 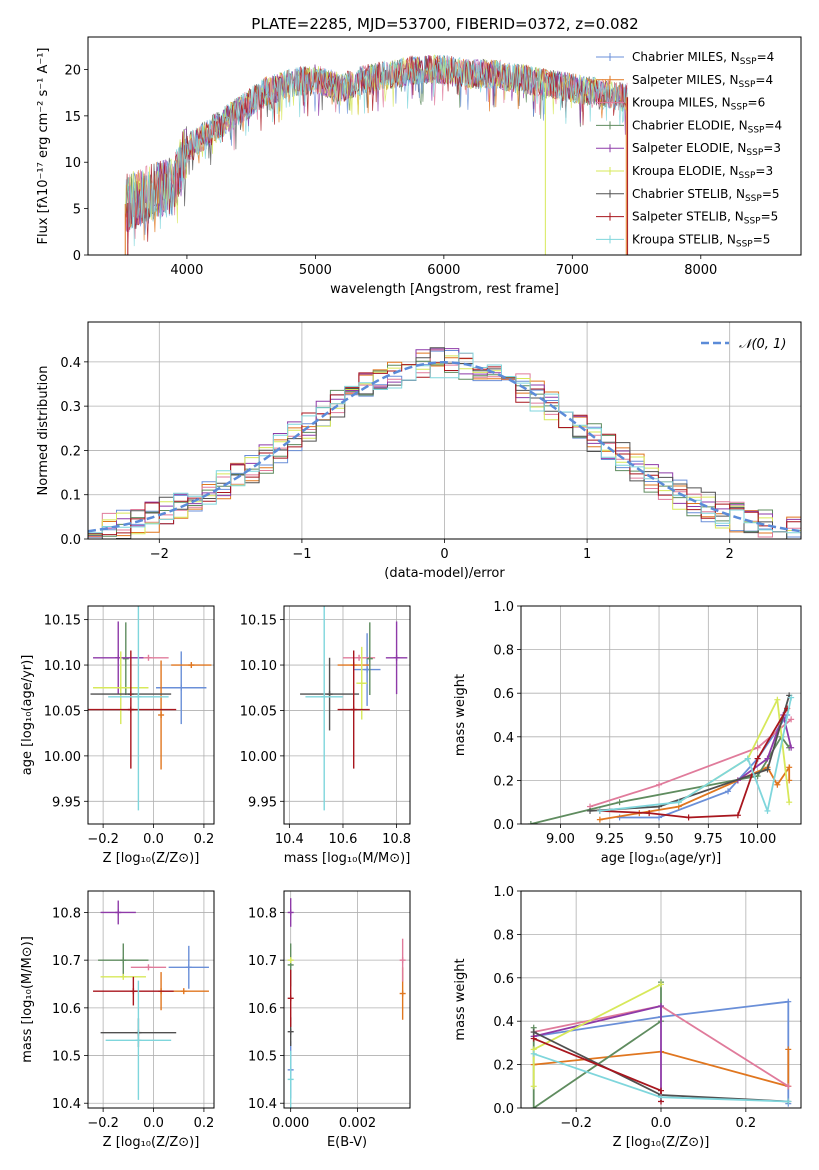 I want to click on chart-mass_vs_EBV: 0.000 0.002 10.4 10.5 10.6 10.7 10.8 E(B-V), so click(x=329, y=1020).